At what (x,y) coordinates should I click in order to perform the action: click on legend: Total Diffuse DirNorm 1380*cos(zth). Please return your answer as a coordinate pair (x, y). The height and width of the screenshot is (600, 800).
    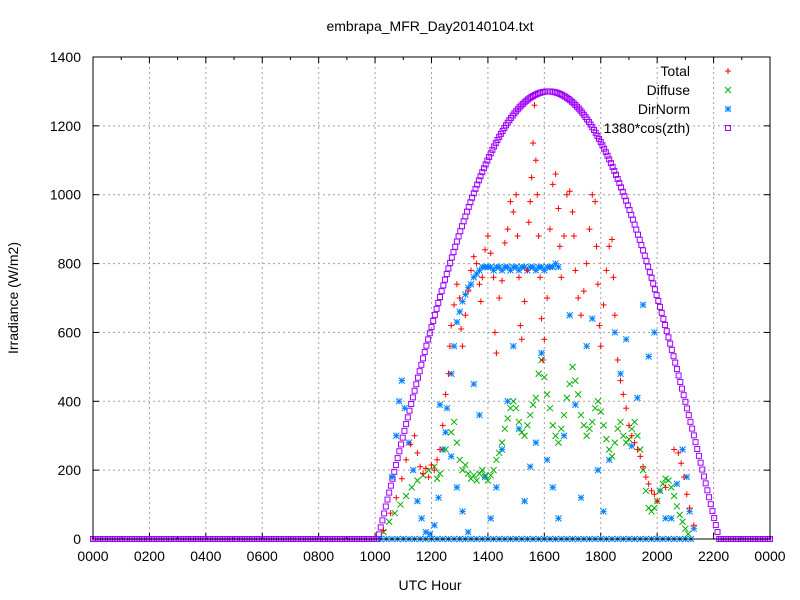
    Looking at the image, I should click on (668, 99).